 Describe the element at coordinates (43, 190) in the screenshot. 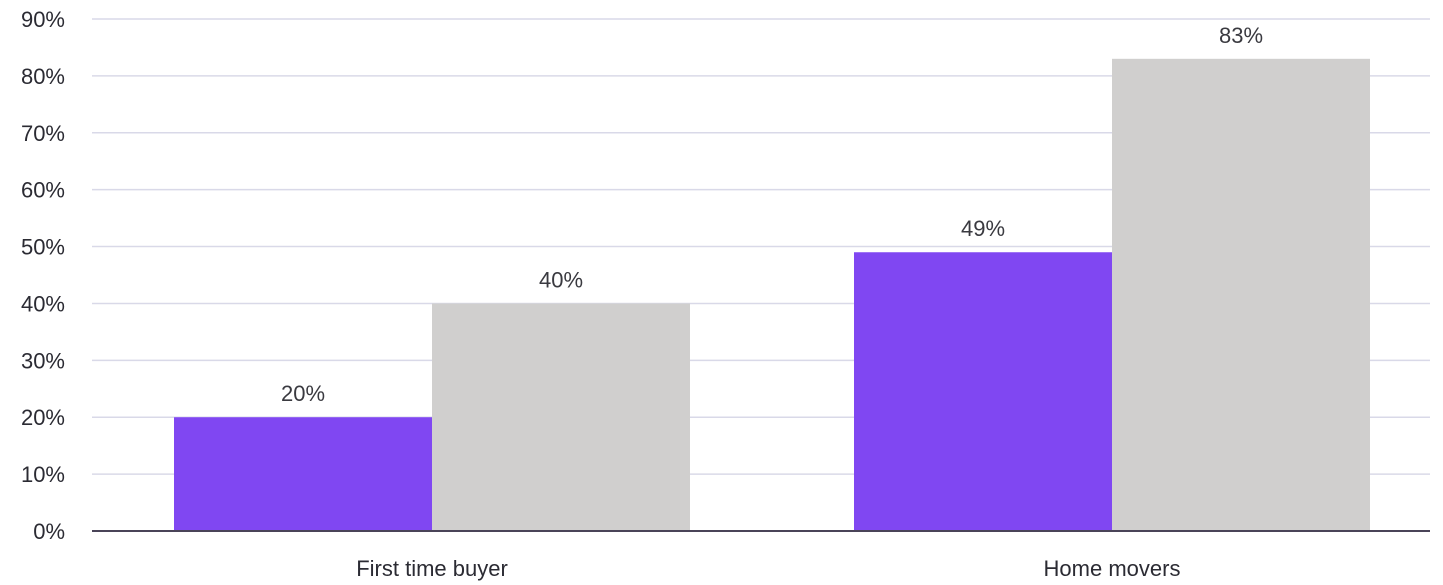

I see `y-tick-label: 60%` at that location.